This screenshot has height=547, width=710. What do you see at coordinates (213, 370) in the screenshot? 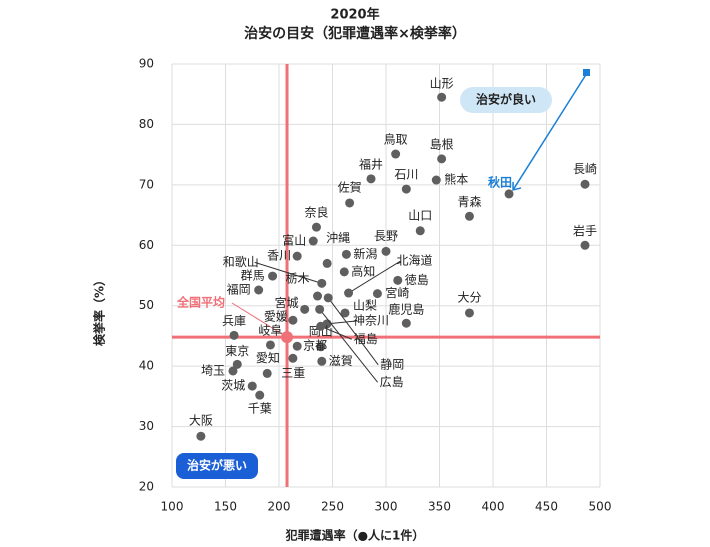
I see `point-label: 埼玉` at bounding box center [213, 370].